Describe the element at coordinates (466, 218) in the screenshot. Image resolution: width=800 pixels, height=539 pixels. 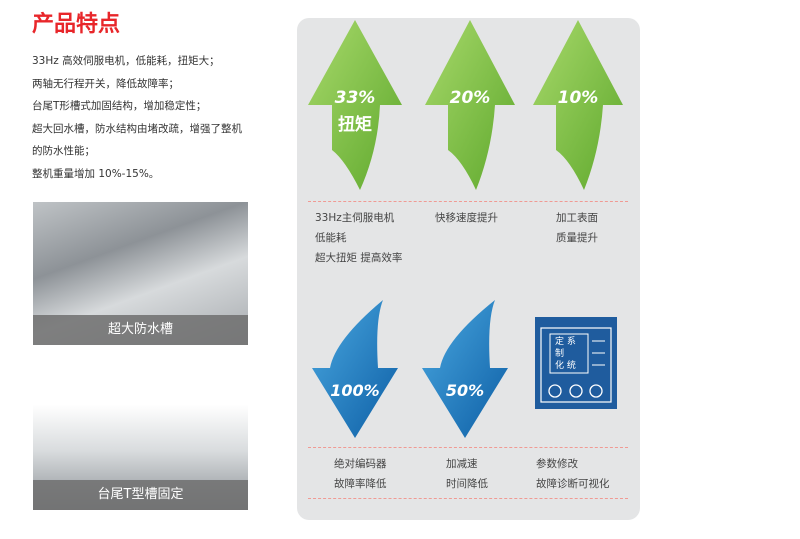
I see `feature-caption: 快移速度提升` at that location.